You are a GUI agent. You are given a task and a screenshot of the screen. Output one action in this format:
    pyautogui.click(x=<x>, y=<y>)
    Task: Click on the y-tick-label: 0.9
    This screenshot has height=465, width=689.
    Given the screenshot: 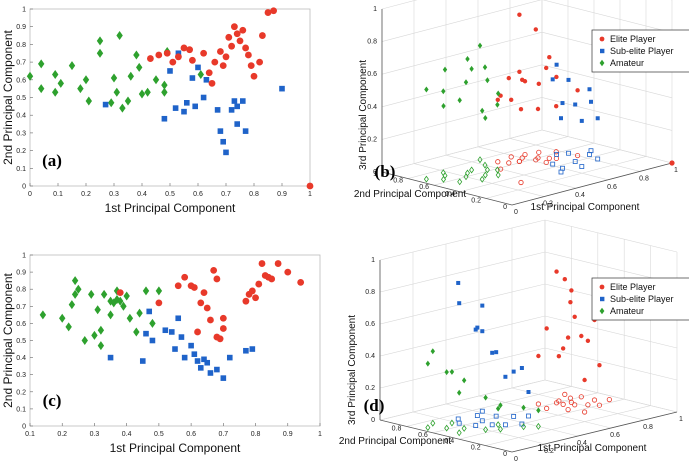 What is the action you would take?
    pyautogui.click(x=21, y=27)
    